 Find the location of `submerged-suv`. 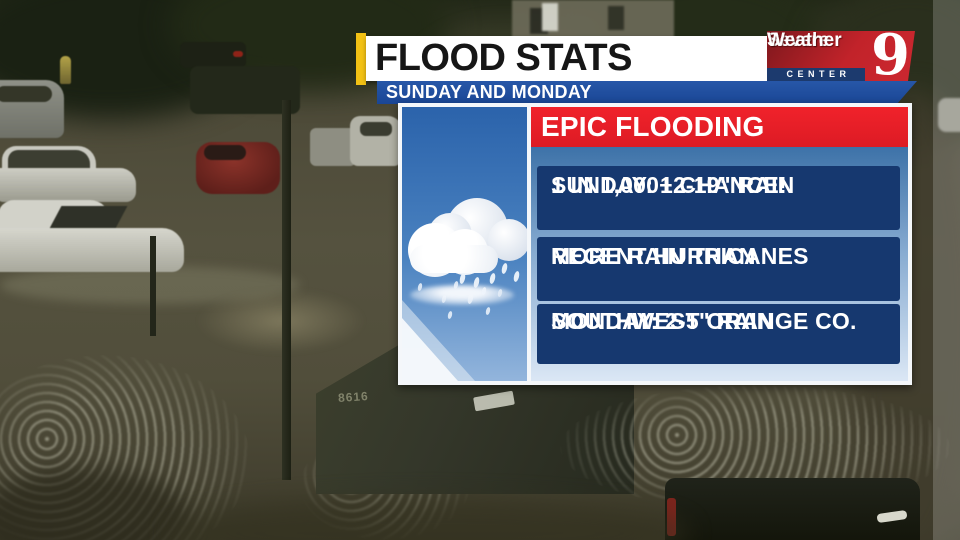

submerged-suv is located at coordinates (32, 109).